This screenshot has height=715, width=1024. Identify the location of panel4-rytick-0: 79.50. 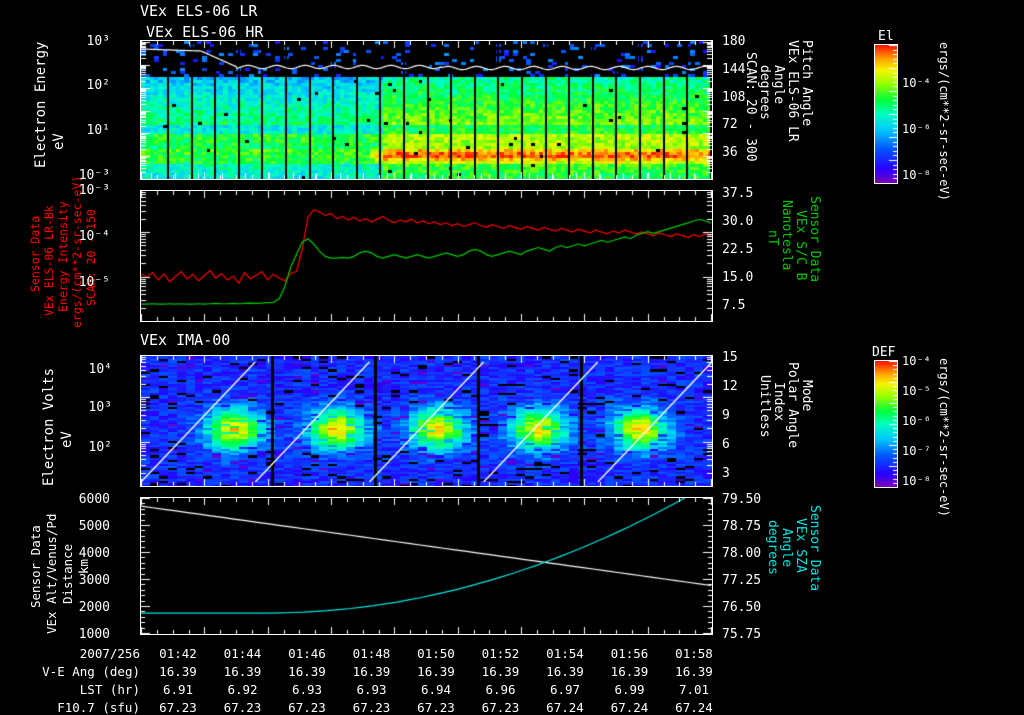
(742, 499).